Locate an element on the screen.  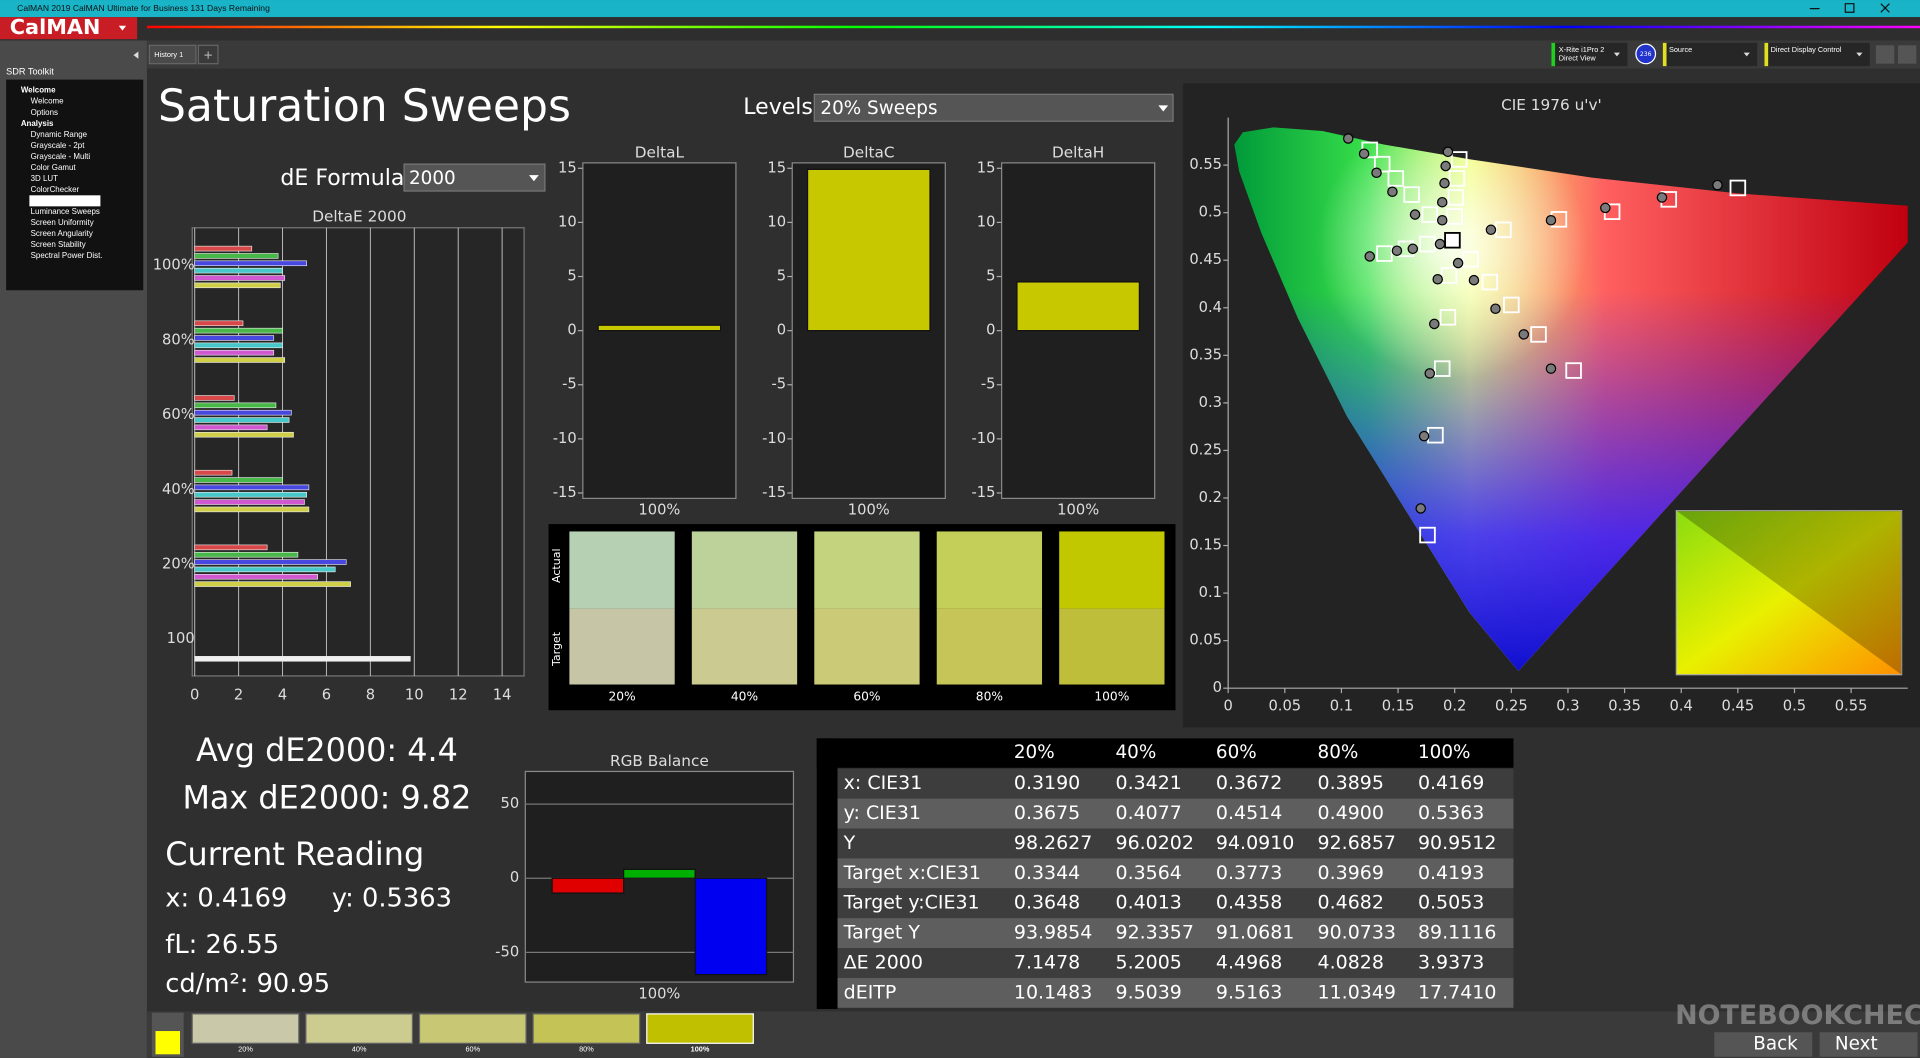
sidebar-item: Luminance Sweeps is located at coordinates (65, 211).